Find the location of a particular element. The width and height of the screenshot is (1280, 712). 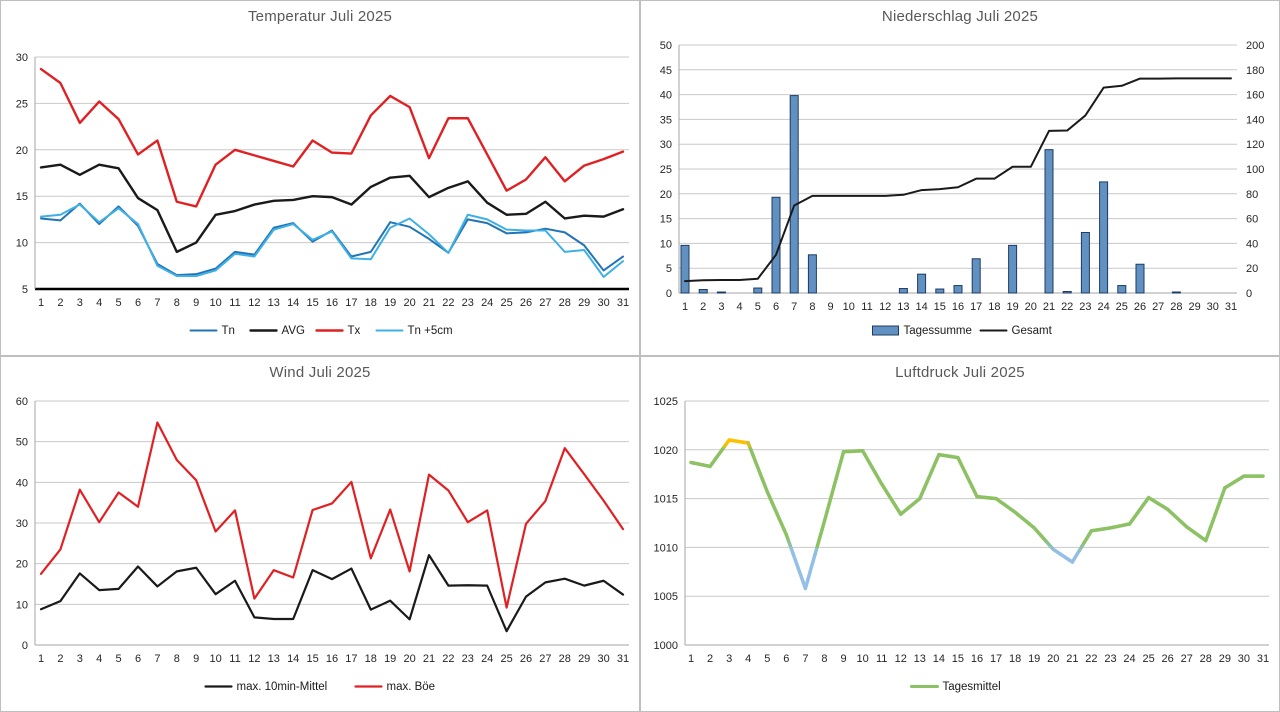

svg-text: 1020 is located at coordinates (666, 451).